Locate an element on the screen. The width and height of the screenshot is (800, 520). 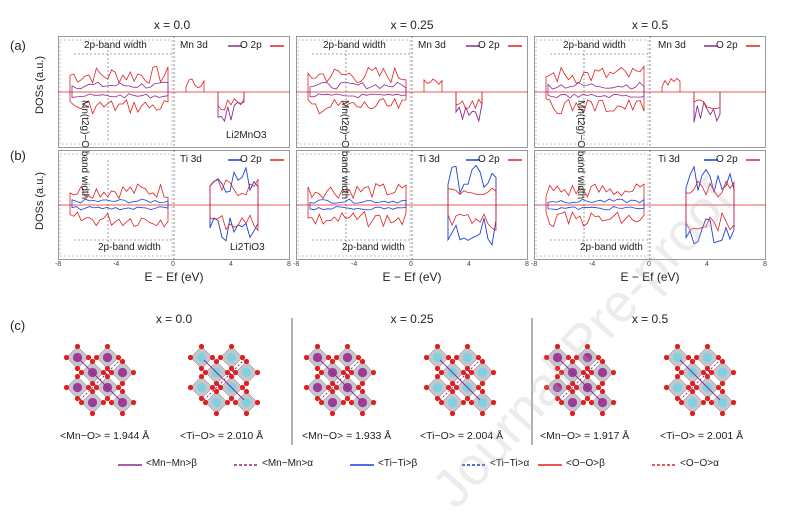
legend-o-a0: O 2p is located at coordinates (251, 45).